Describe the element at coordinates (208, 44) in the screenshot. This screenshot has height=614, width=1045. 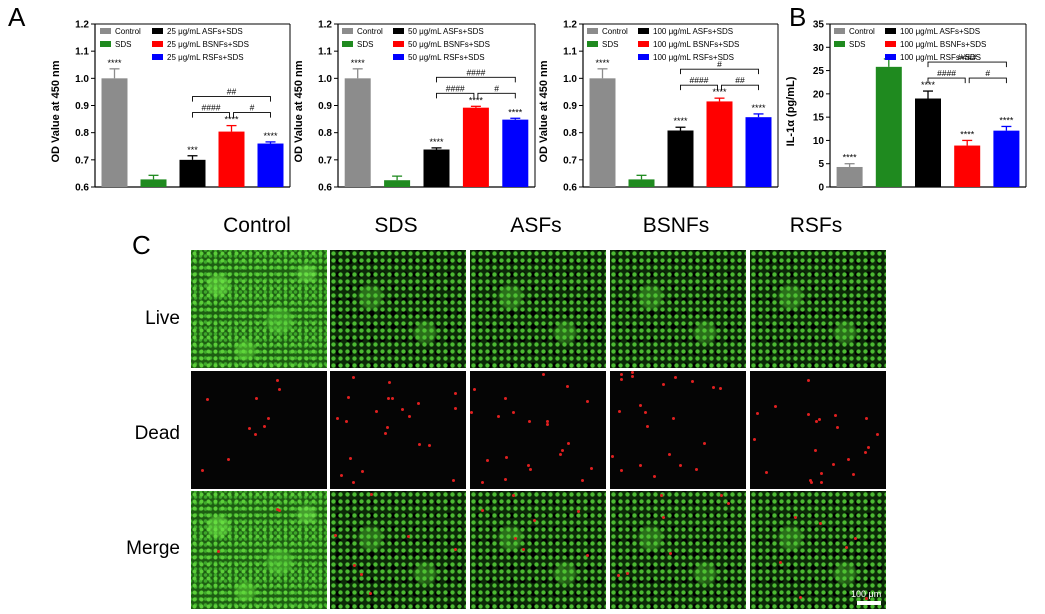
I see `legend-label: 25 μg/mL BSNFs+SDS` at that location.